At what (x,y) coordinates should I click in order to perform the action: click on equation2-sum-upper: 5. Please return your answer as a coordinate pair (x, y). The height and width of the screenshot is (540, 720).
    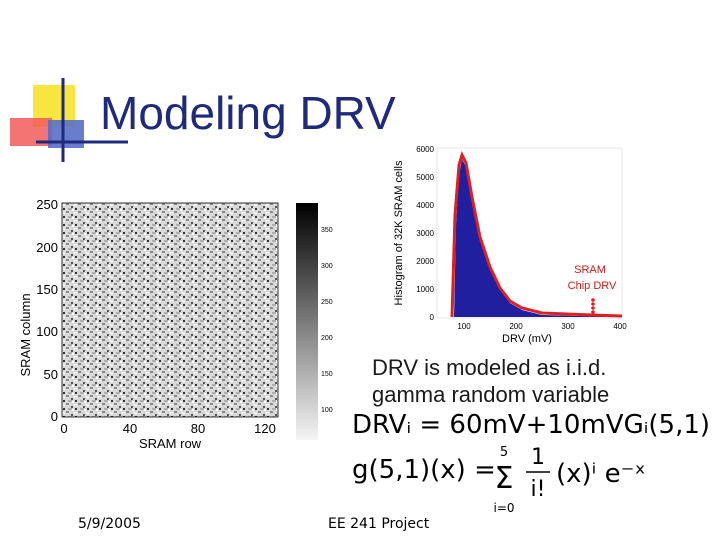
    Looking at the image, I should click on (504, 452).